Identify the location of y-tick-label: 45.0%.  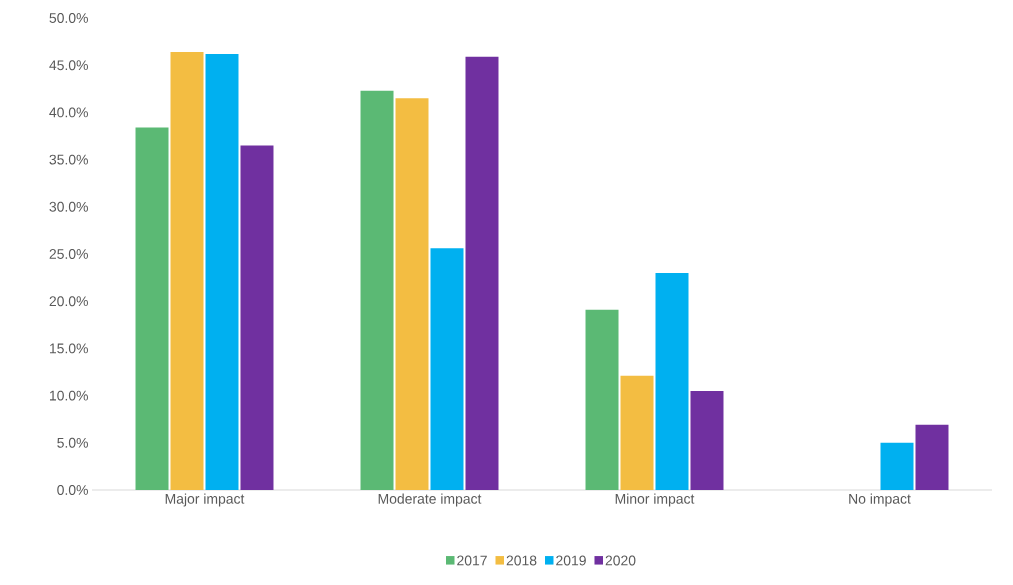
(68, 65).